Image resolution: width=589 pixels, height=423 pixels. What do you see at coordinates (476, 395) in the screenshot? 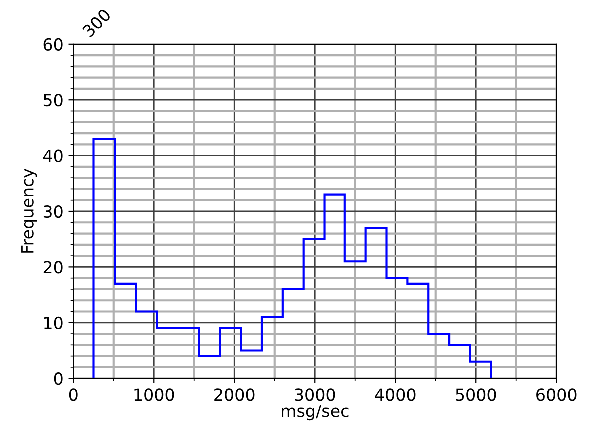
I see `x-tick-label: 5000` at bounding box center [476, 395].